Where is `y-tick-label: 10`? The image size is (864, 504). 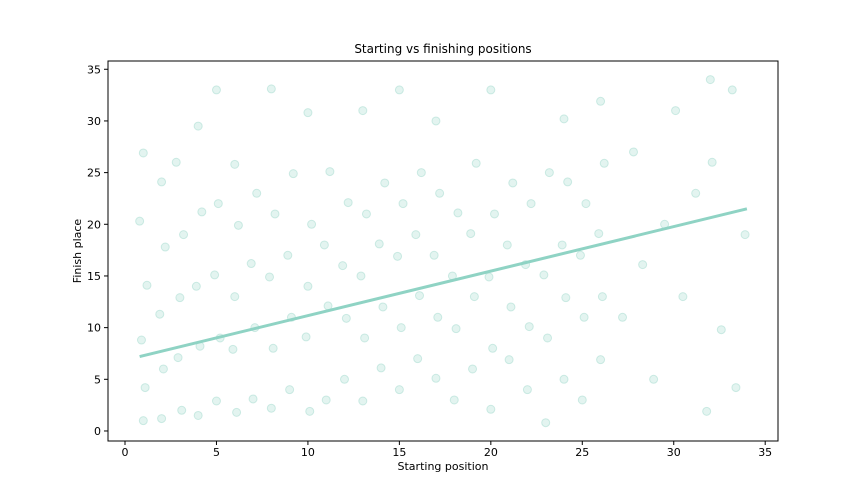 y-tick-label: 10 is located at coordinates (94, 328).